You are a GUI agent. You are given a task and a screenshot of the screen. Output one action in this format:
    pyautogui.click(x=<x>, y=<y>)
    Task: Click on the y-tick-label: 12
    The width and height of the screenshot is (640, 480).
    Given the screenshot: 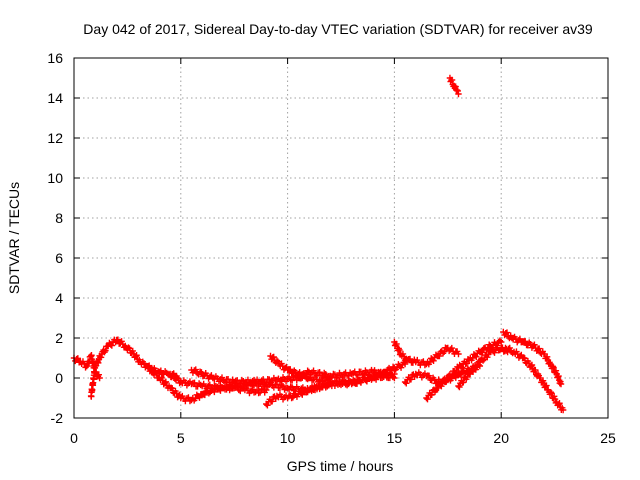 What is the action you would take?
    pyautogui.click(x=55, y=138)
    